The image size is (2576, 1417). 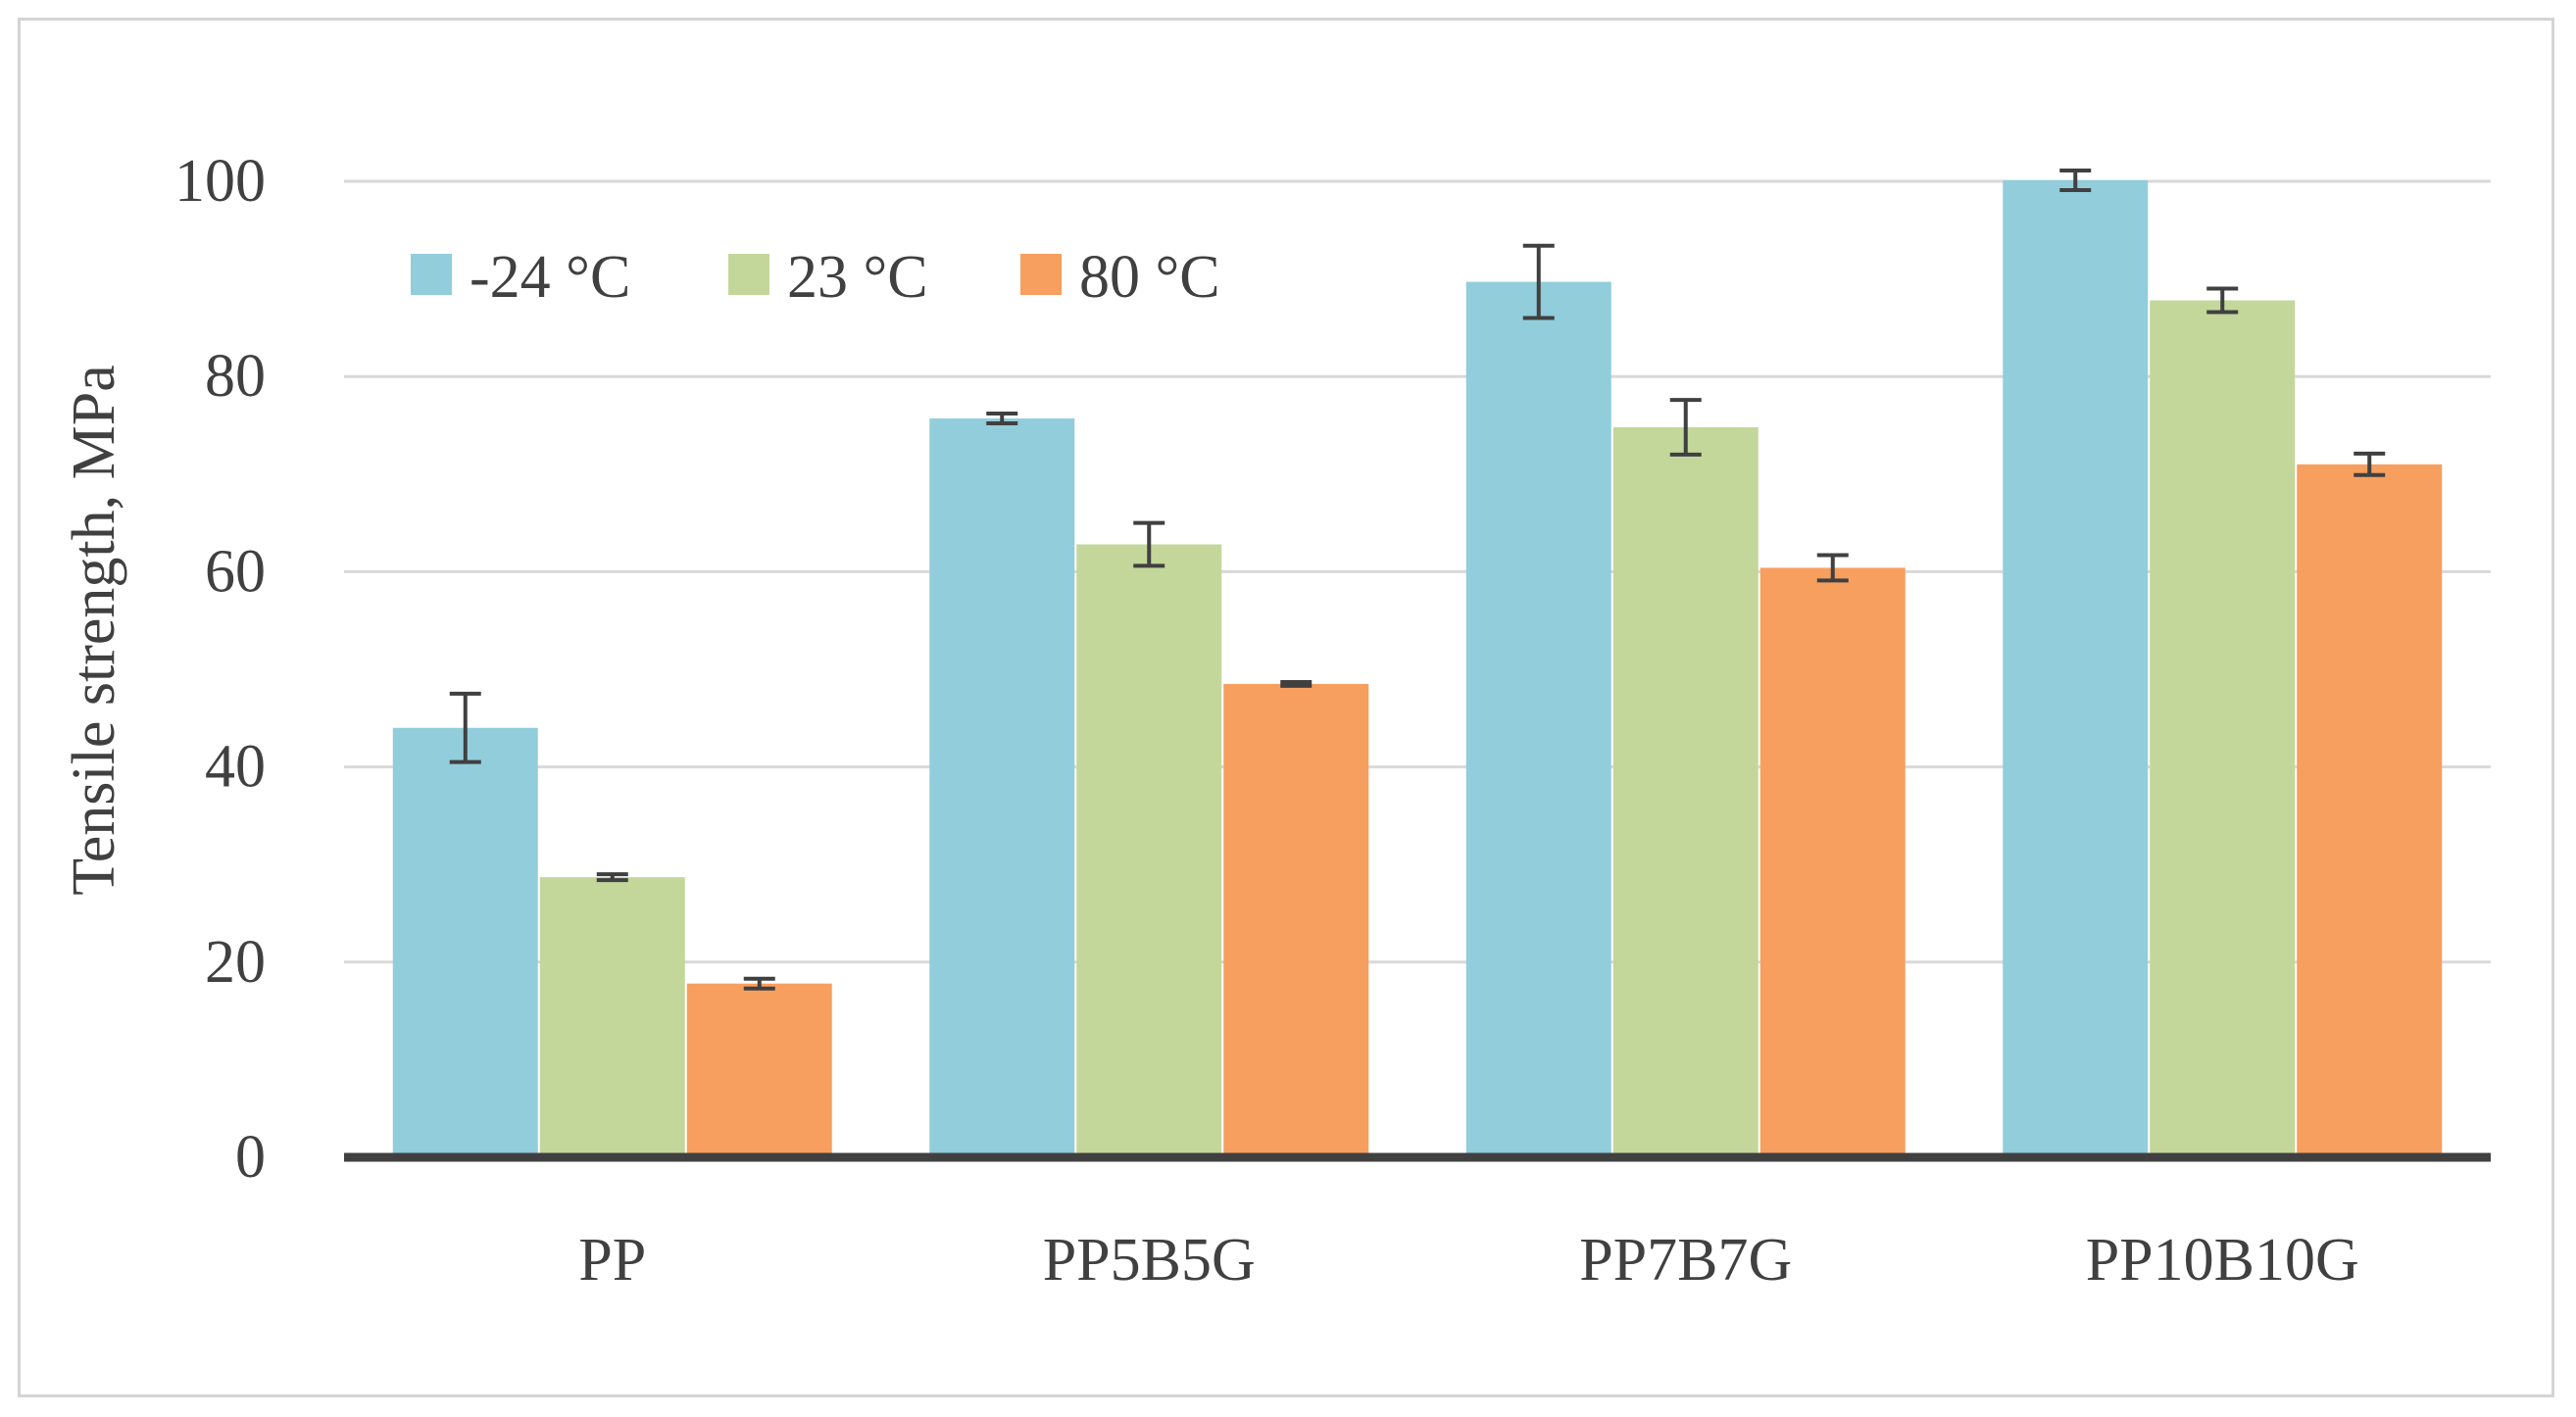 What do you see at coordinates (612, 1260) in the screenshot?
I see `x-category-label: PP` at bounding box center [612, 1260].